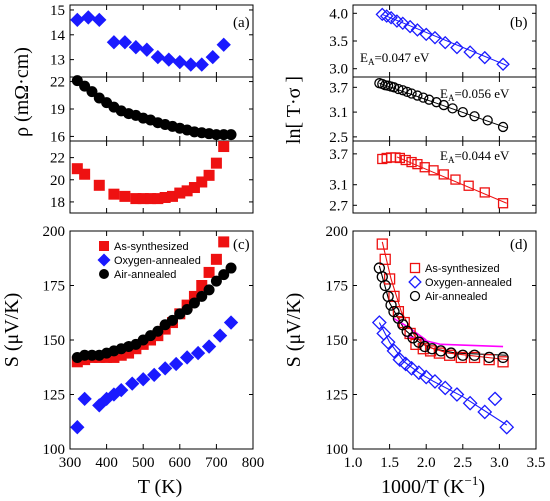 This screenshot has width=550, height=501. I want to click on panel-d-fit-line, so click(472, 345).